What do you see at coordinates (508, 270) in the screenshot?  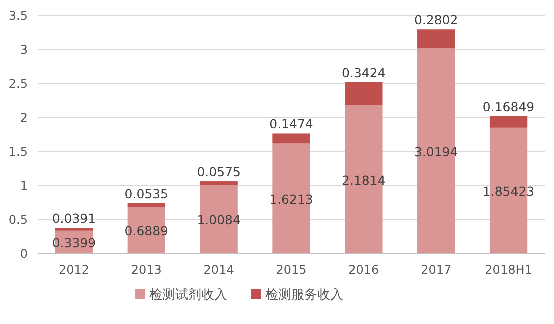 I see `x-tick-label: 2018H1` at bounding box center [508, 270].